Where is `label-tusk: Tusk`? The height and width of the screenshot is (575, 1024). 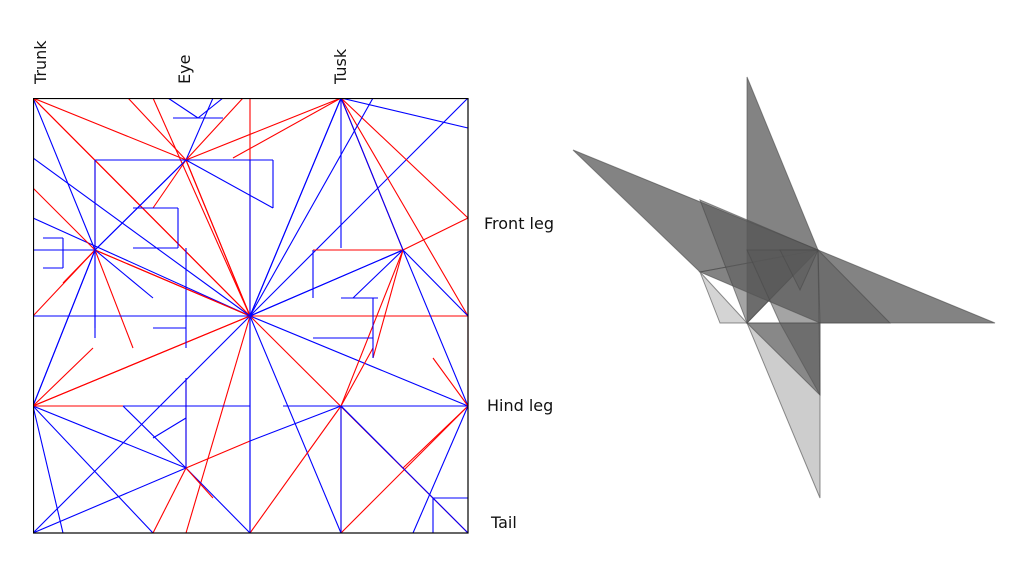
label-tusk: Tusk is located at coordinates (340, 66).